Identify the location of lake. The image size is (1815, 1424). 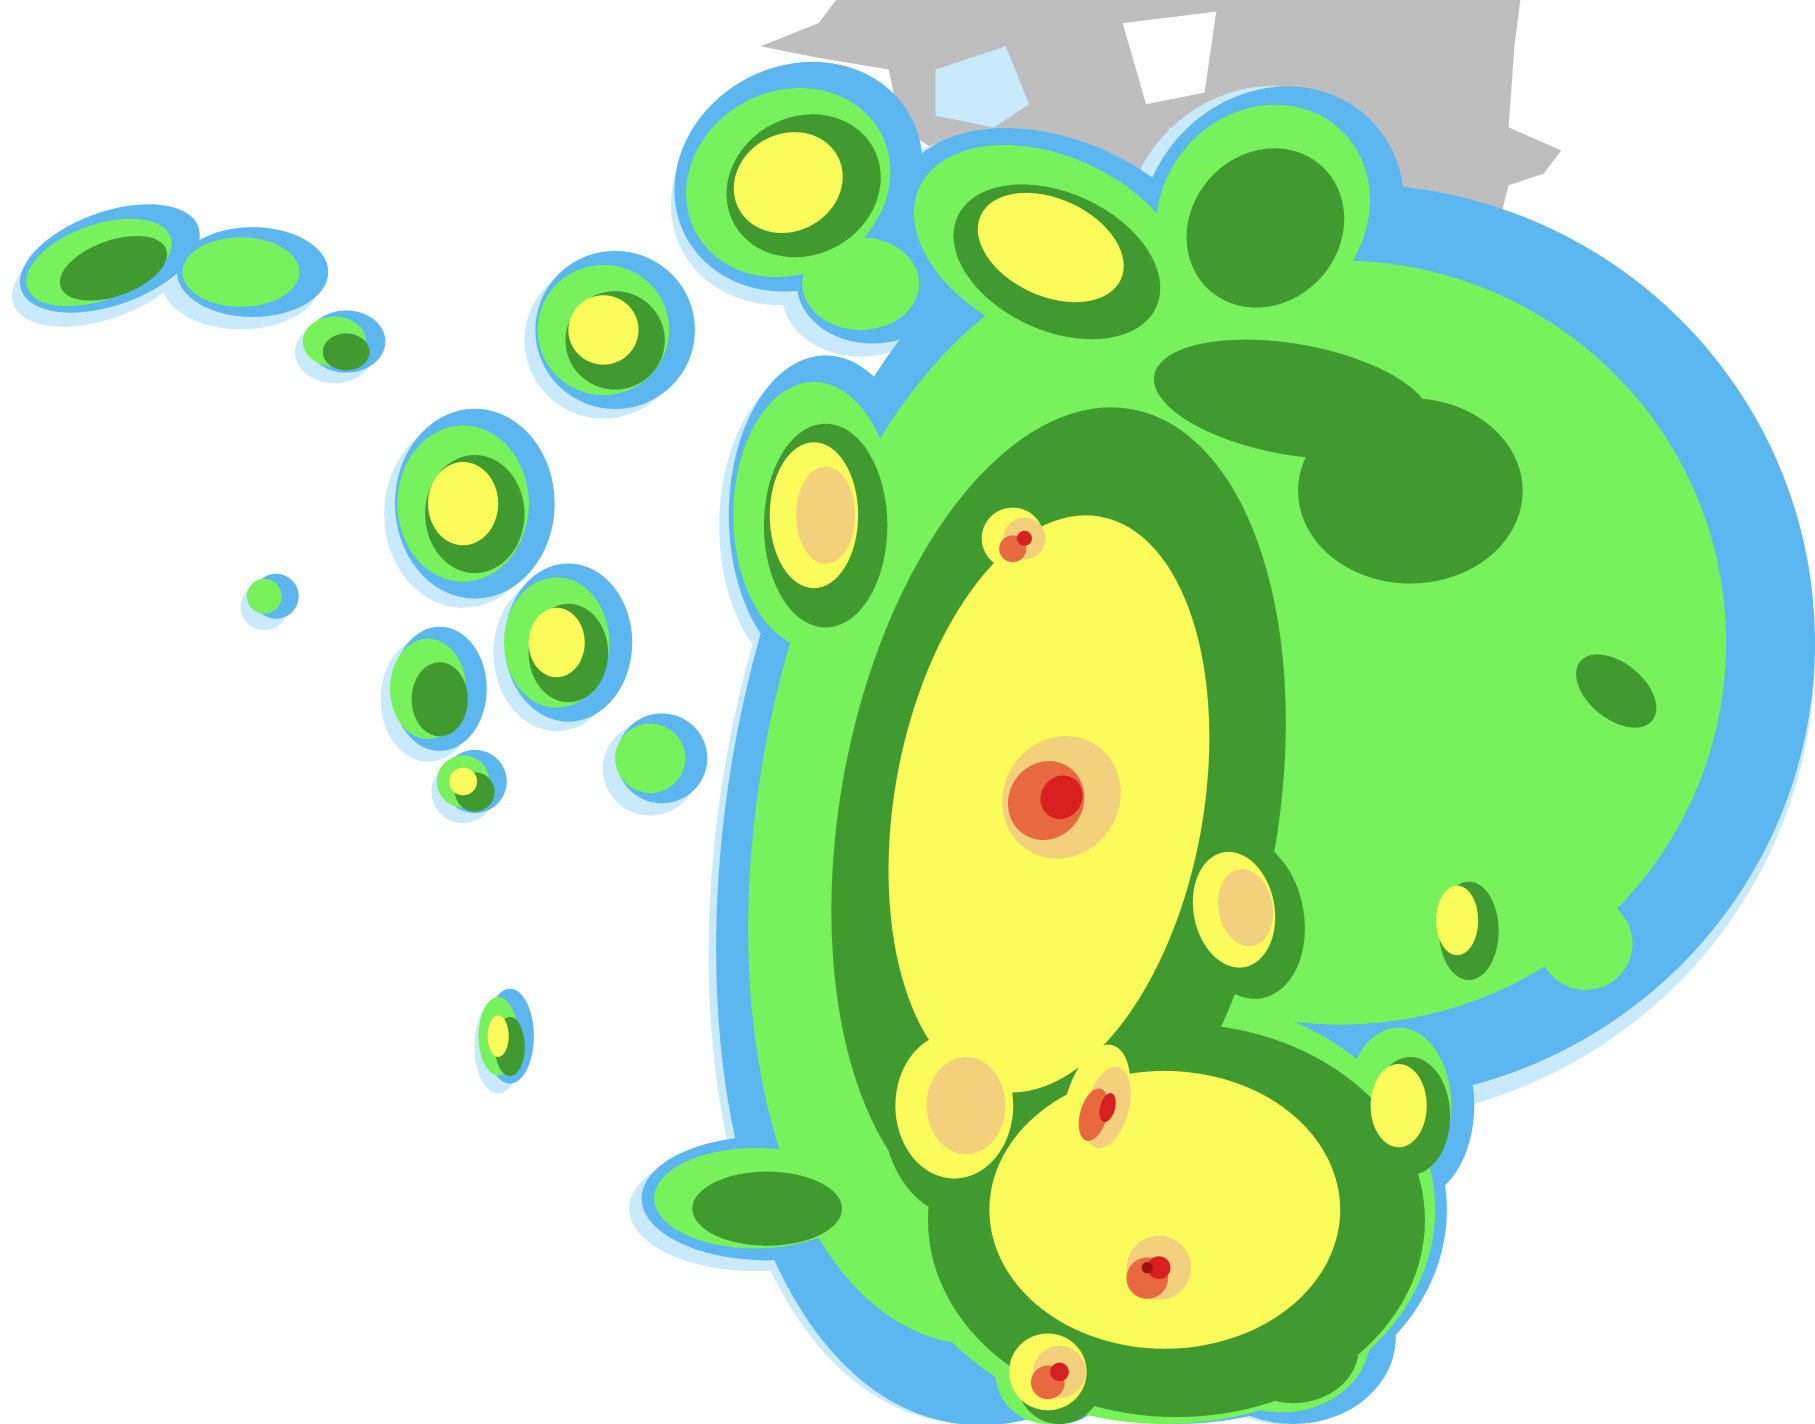
(1169, 58).